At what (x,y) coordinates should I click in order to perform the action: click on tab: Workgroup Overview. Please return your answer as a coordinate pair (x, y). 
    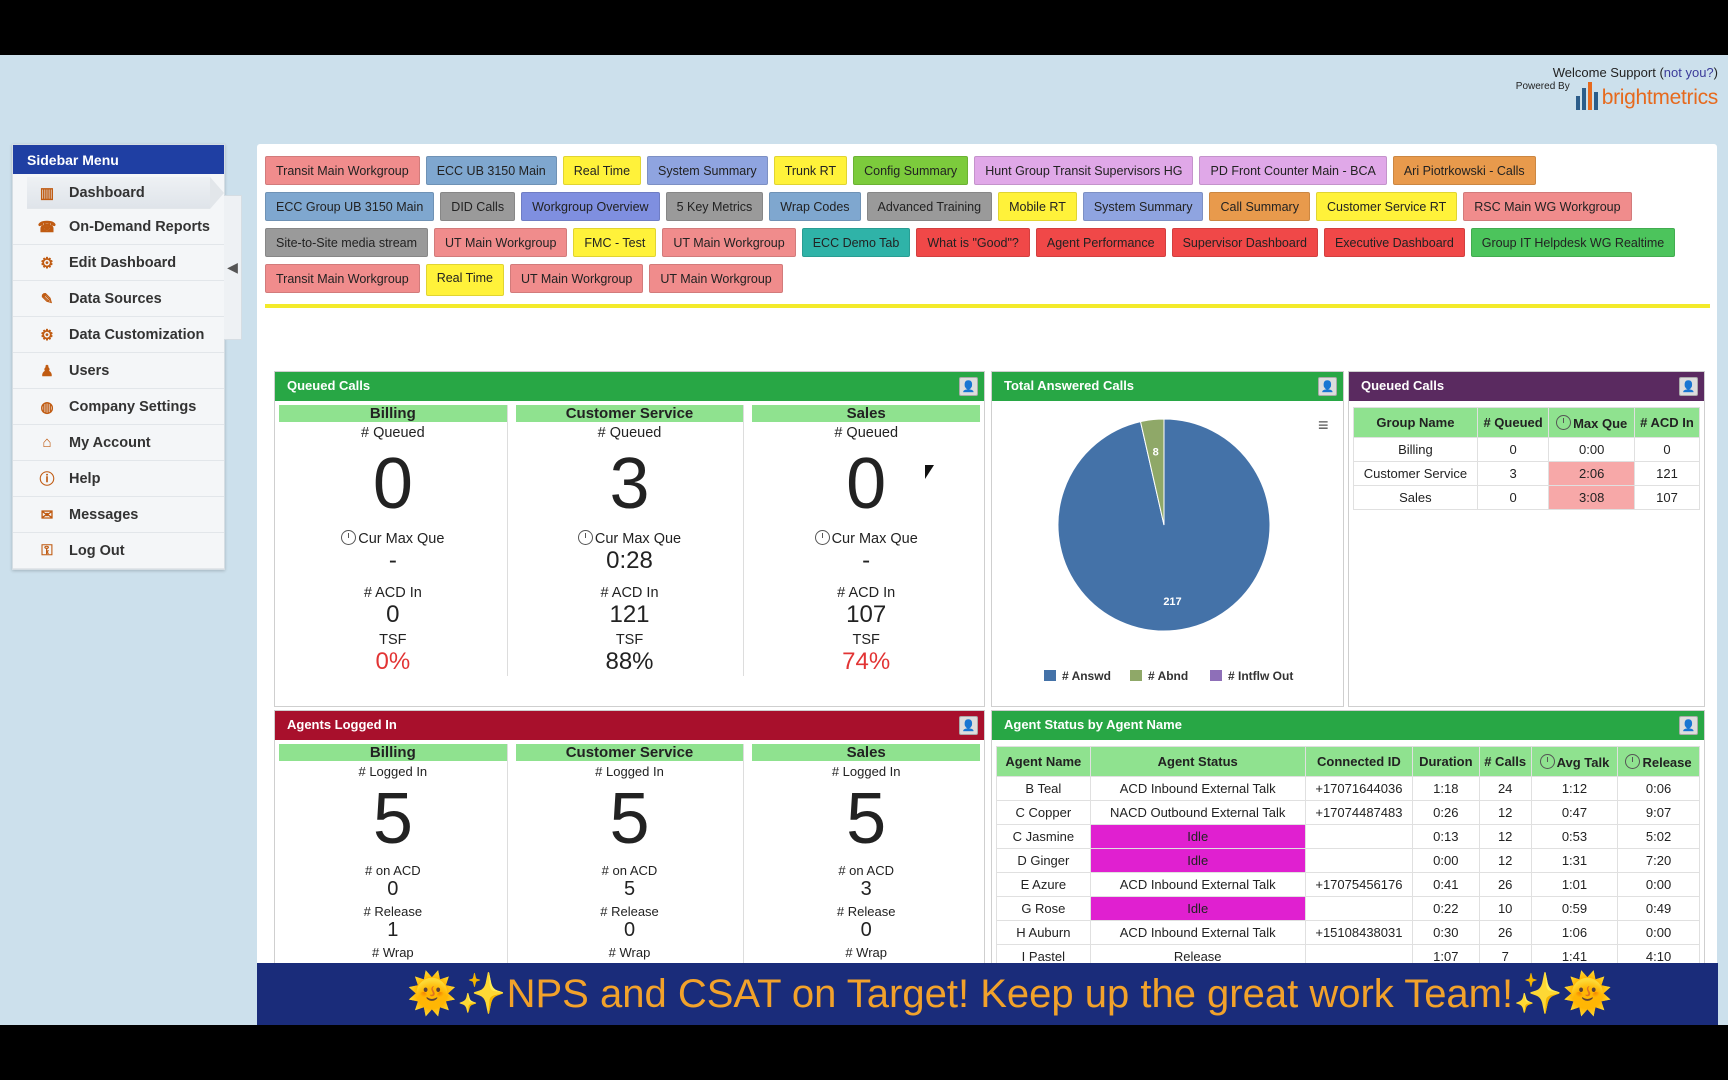
    Looking at the image, I should click on (590, 206).